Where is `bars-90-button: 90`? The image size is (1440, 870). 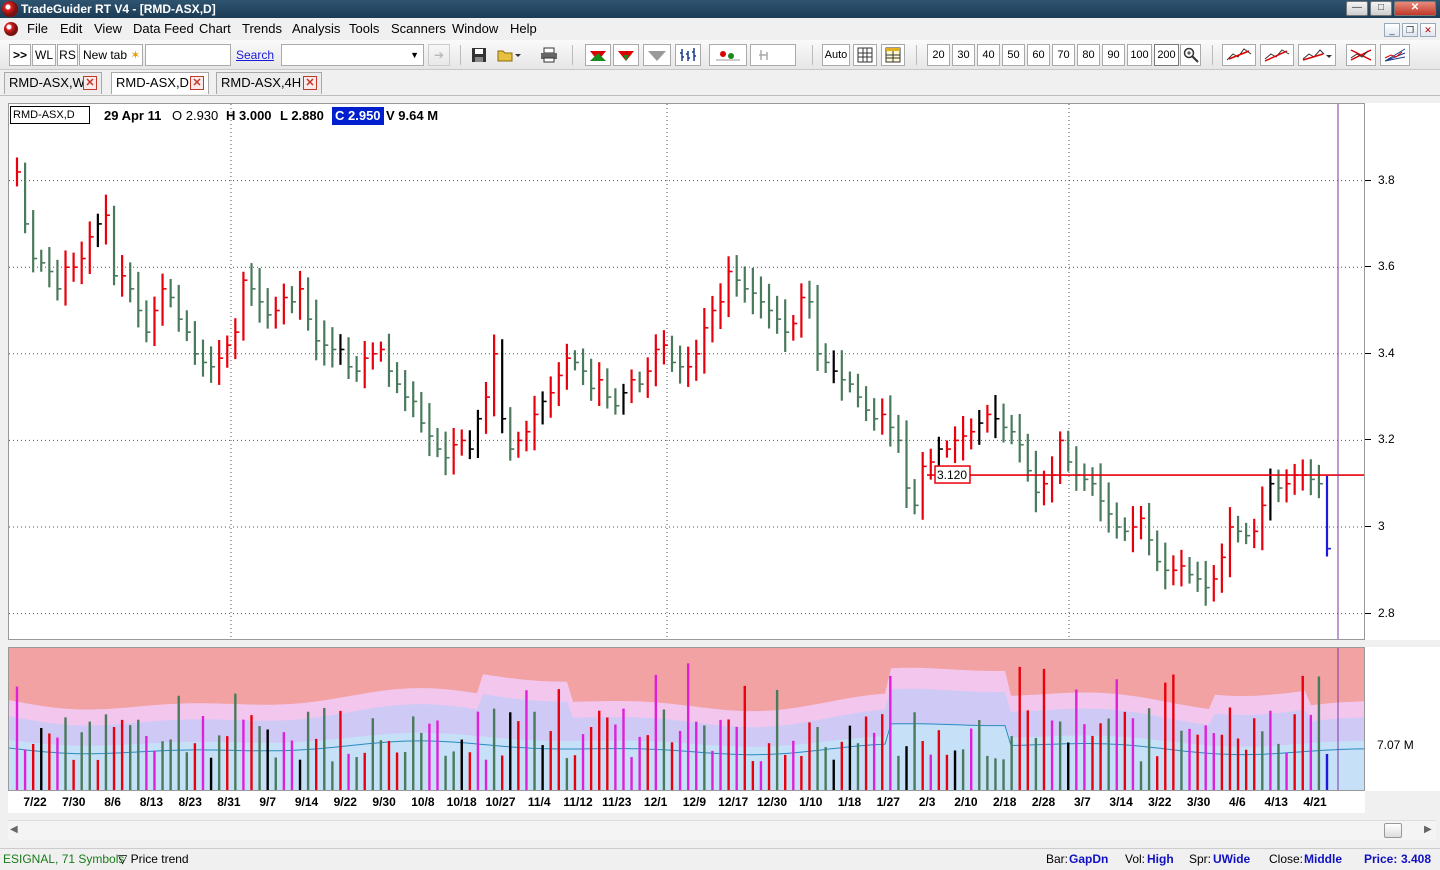 bars-90-button: 90 is located at coordinates (1113, 55).